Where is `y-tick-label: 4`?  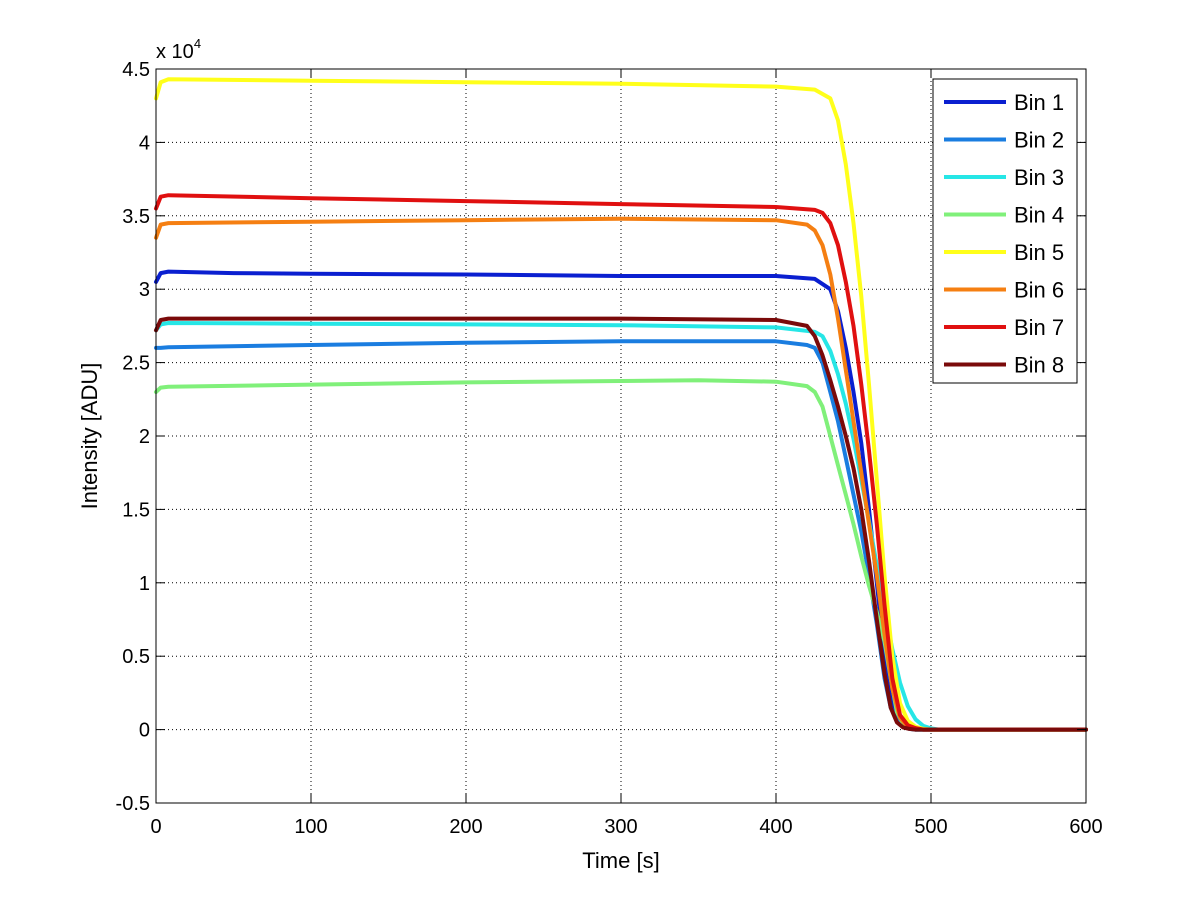
y-tick-label: 4 is located at coordinates (144, 143).